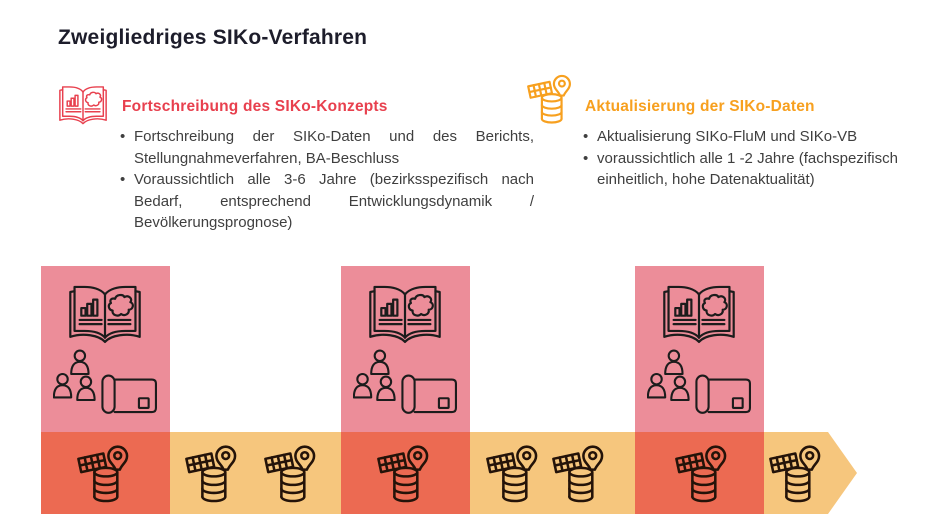 This screenshot has height=526, width=950. What do you see at coordinates (747, 137) in the screenshot?
I see `bullet-item: Aktualisierung SIKo-FluM und SIKo-VB` at bounding box center [747, 137].